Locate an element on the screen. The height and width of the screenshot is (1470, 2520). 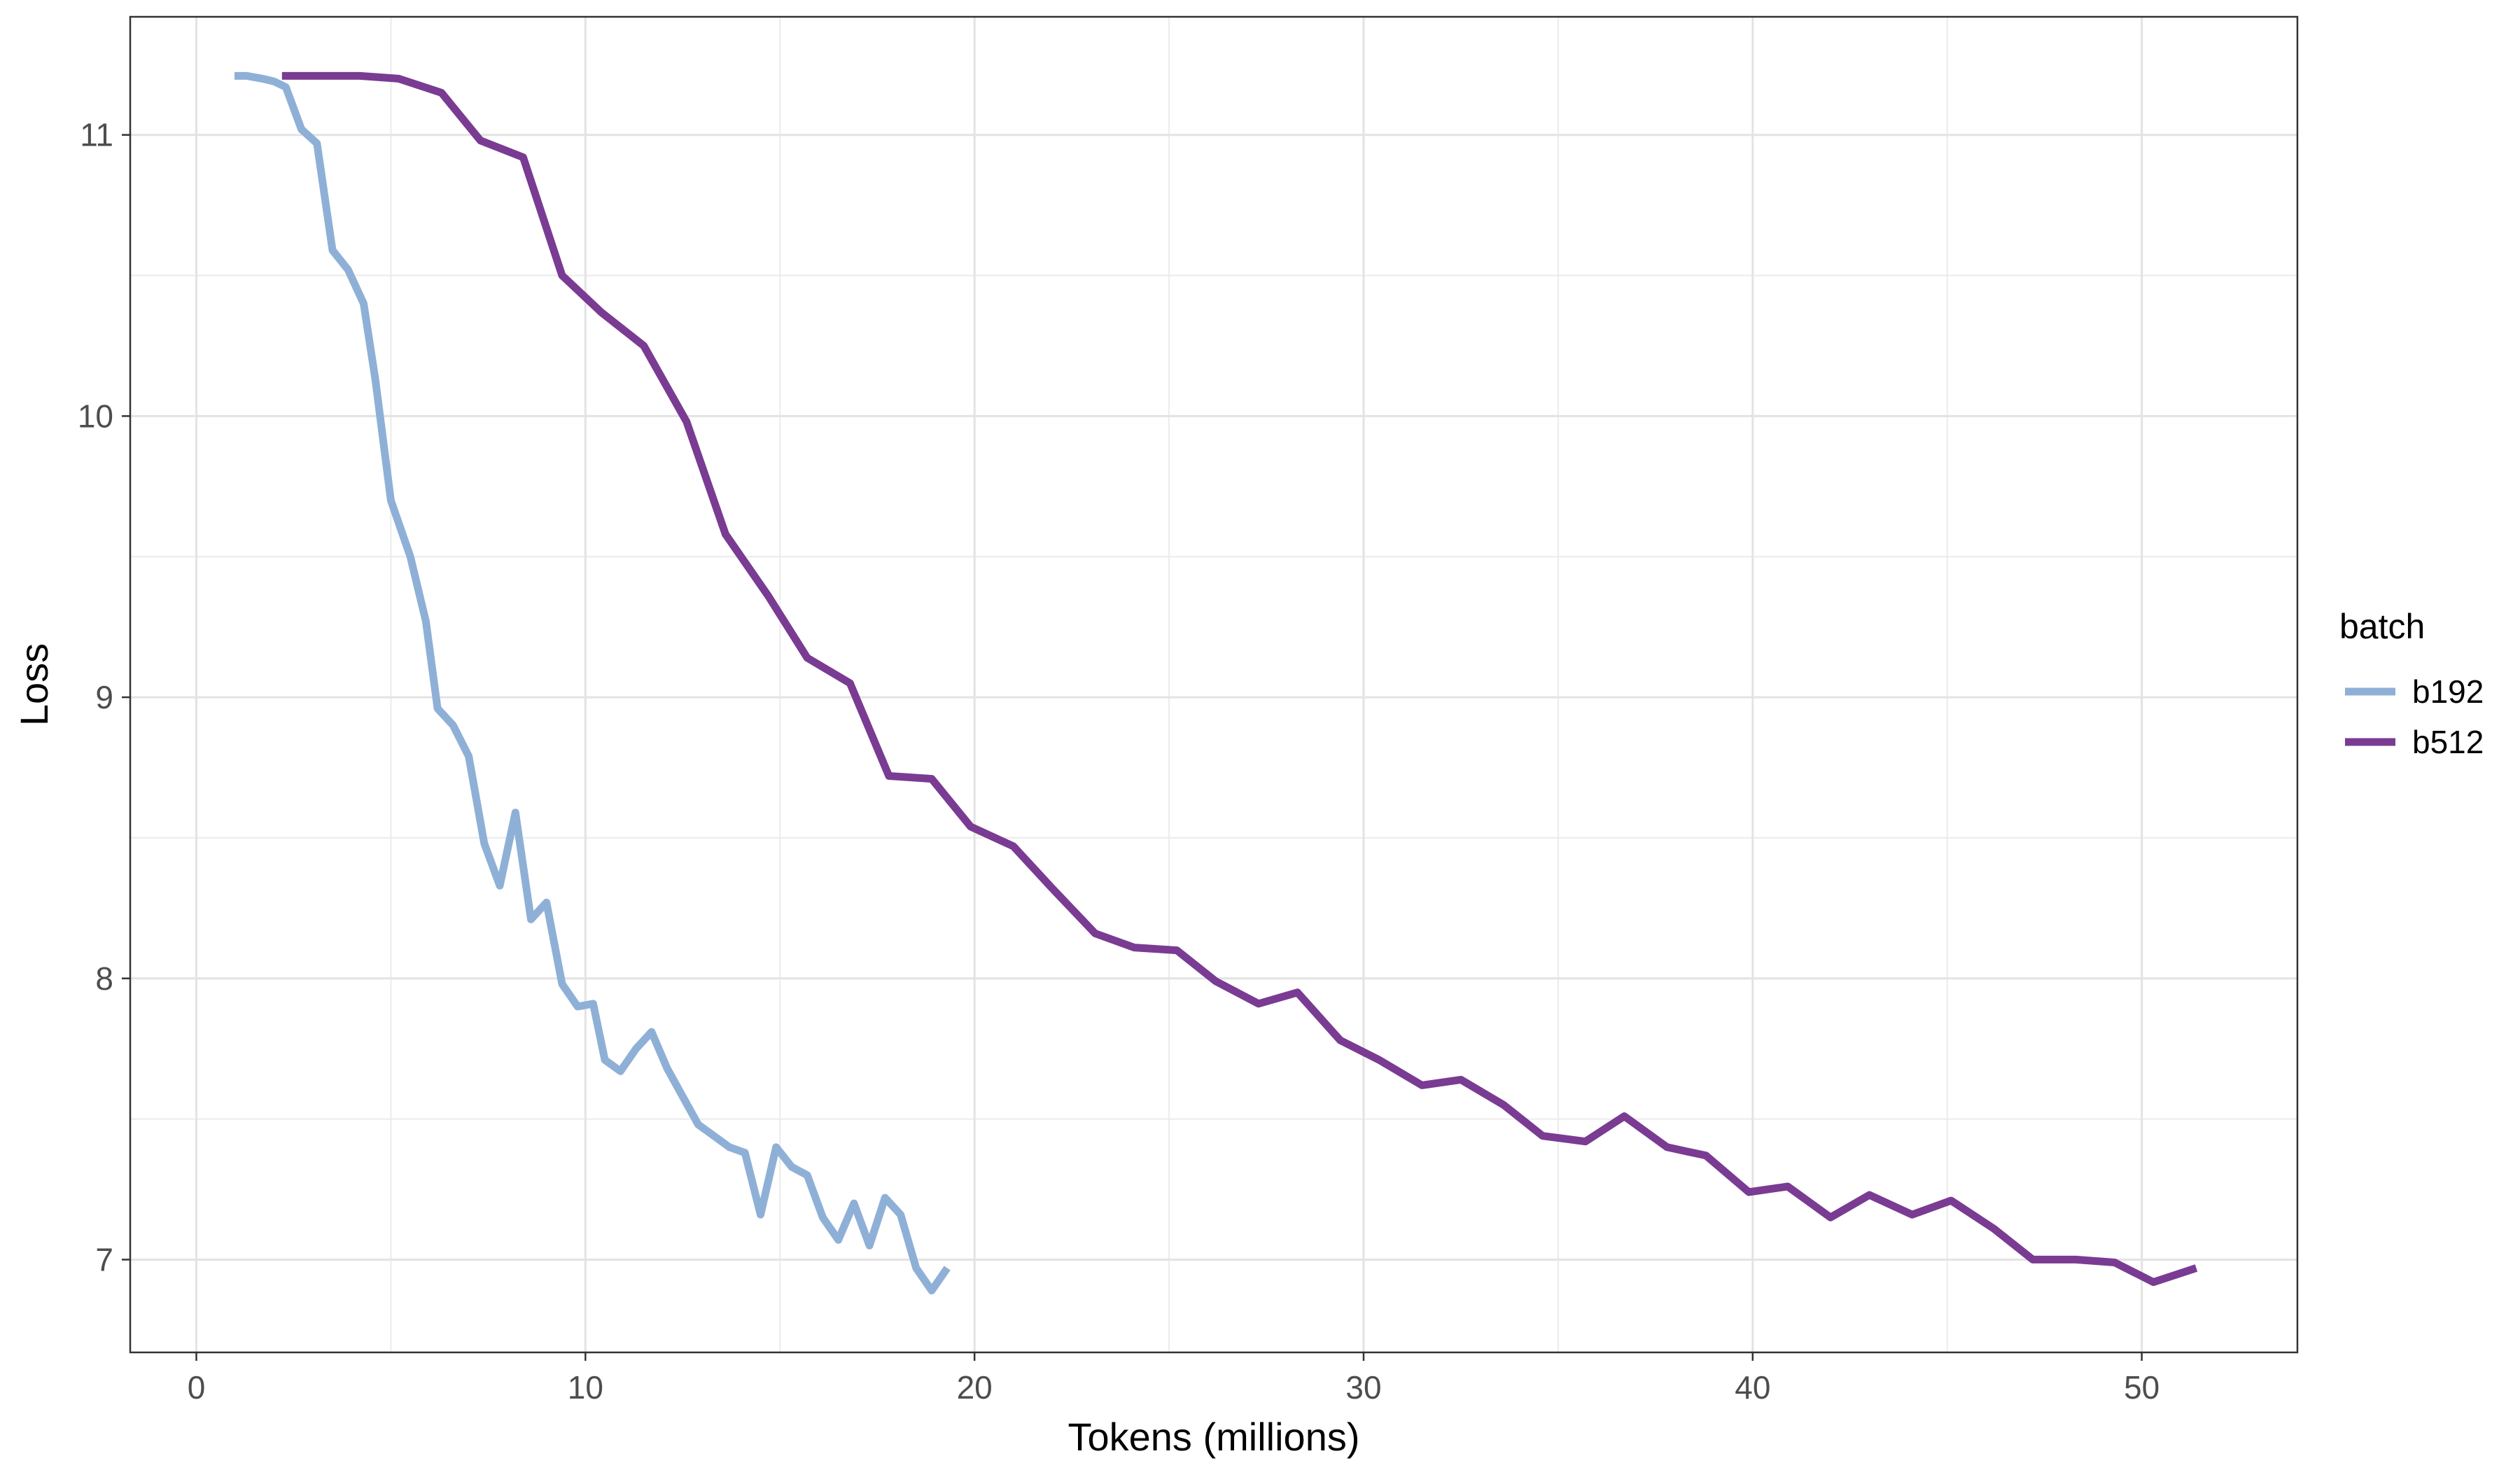
legend-title: batch is located at coordinates (2382, 626).